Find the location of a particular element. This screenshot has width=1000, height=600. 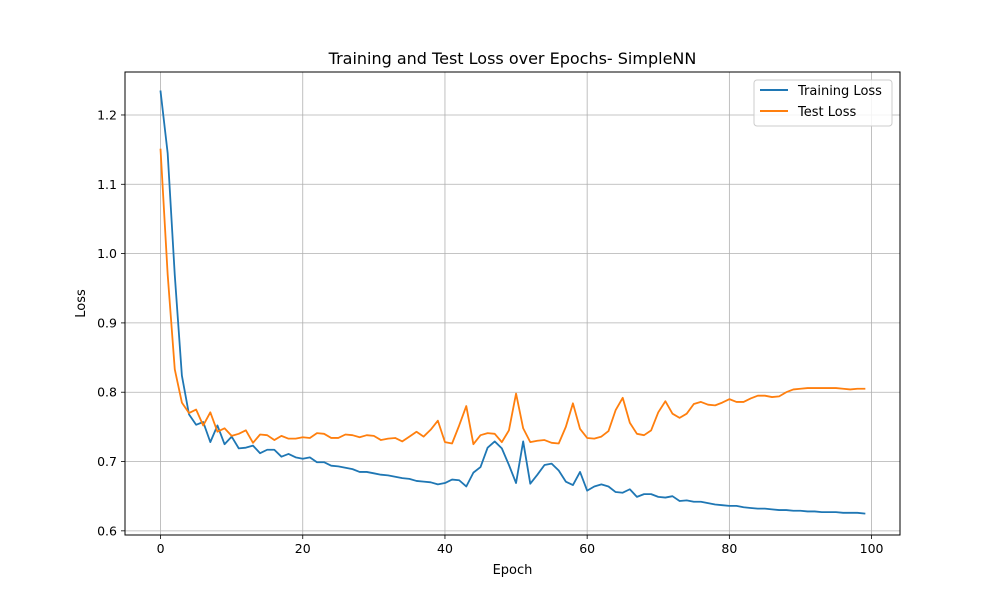

legend-label-training-loss: Training Loss is located at coordinates (839, 91).